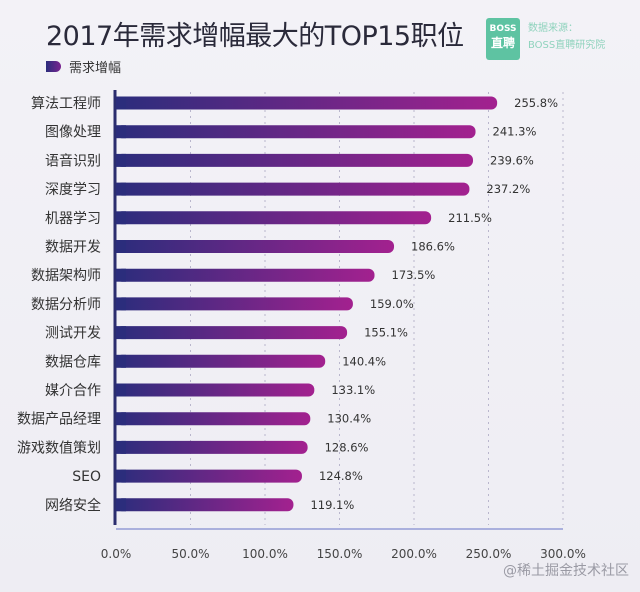 The width and height of the screenshot is (640, 592). I want to click on category-label: 数据架构师, so click(66, 276).